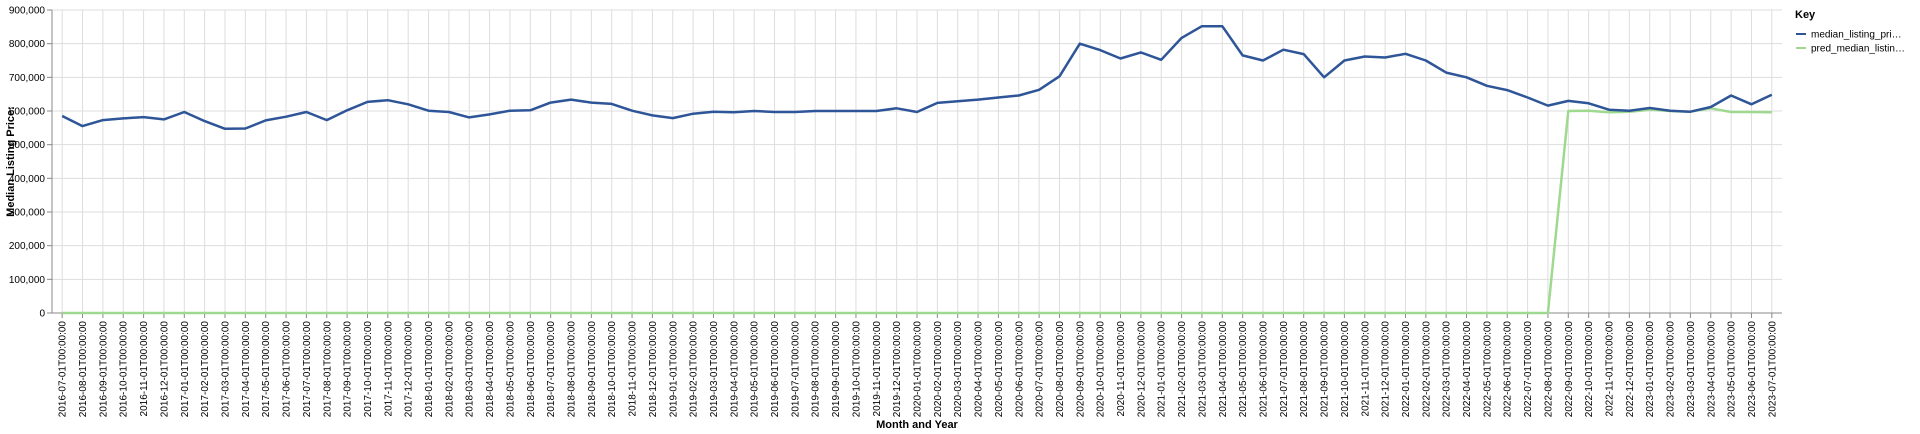  Describe the element at coordinates (1141, 369) in the screenshot. I see `x-tick-label: 2020-12-01T00:00:00` at that location.